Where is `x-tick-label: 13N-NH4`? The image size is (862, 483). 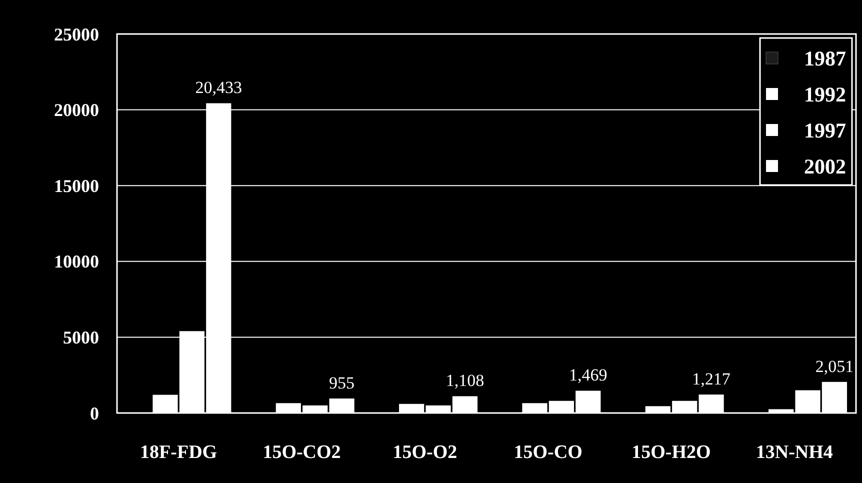
x-tick-label: 13N-NH4 is located at coordinates (795, 452).